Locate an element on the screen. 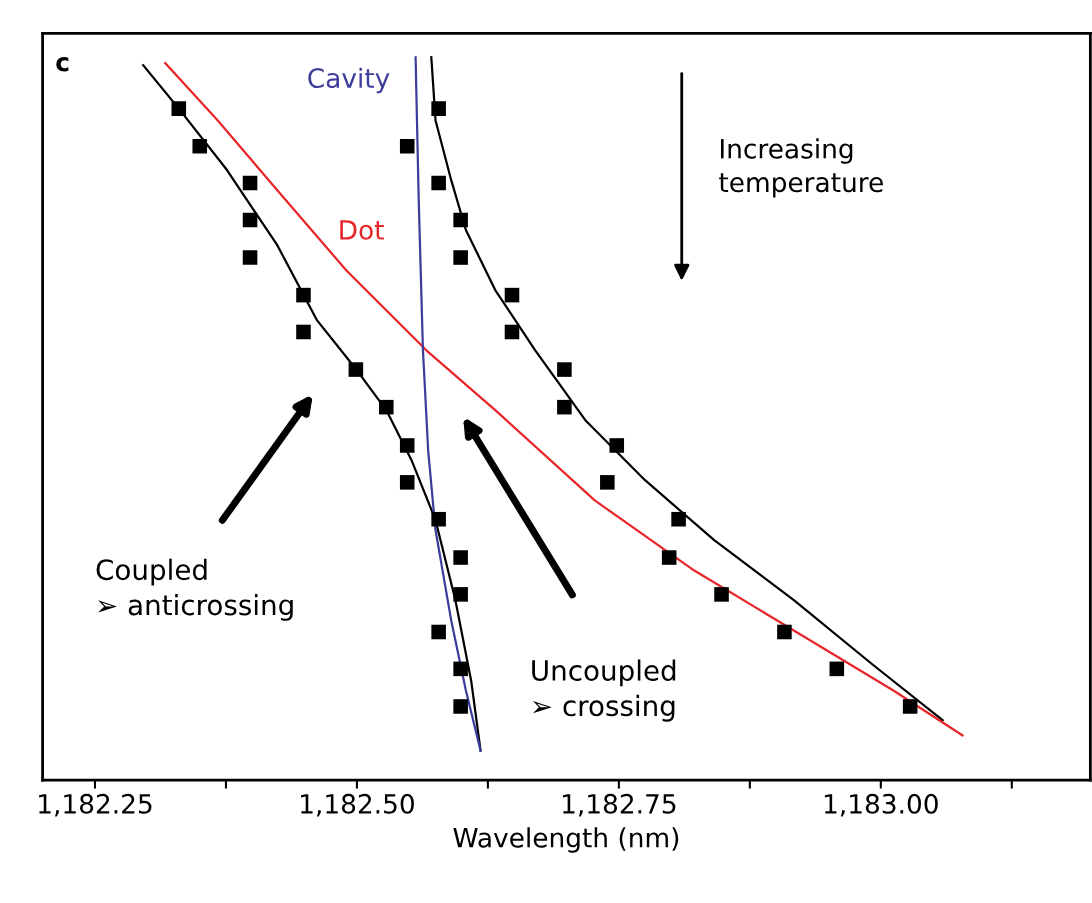 Image resolution: width=1092 pixels, height=903 pixels. x-tick-label: 1,183.00 is located at coordinates (881, 805).